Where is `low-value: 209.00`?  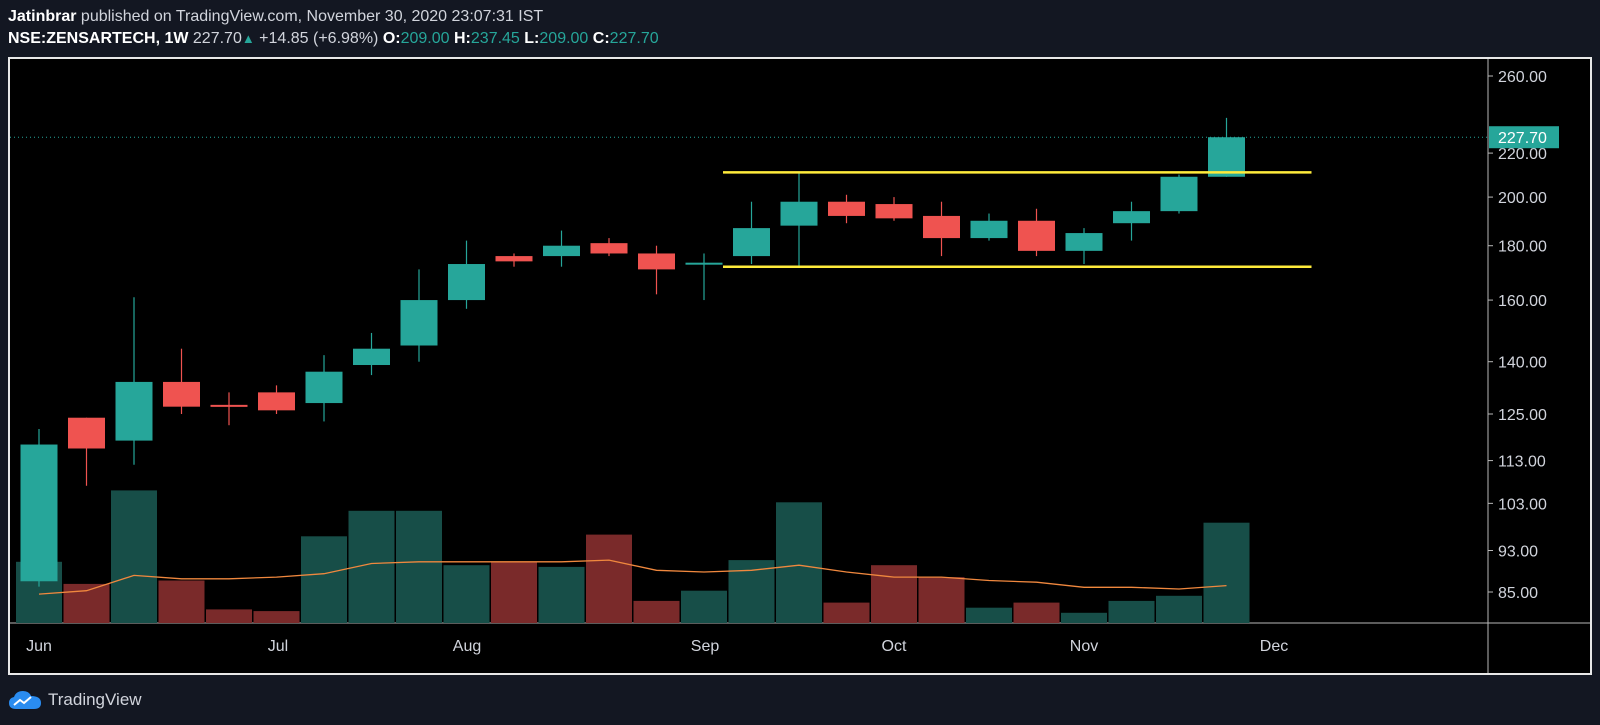 low-value: 209.00 is located at coordinates (564, 38).